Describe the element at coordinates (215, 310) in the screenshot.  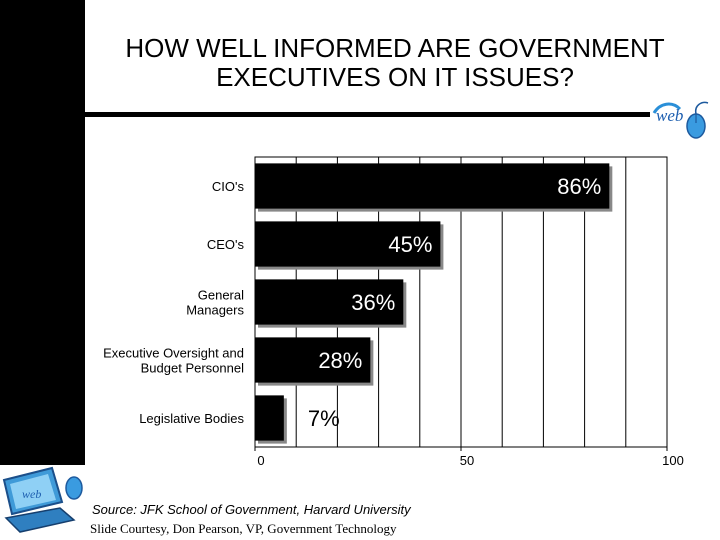
I see `category-label: Managers` at that location.